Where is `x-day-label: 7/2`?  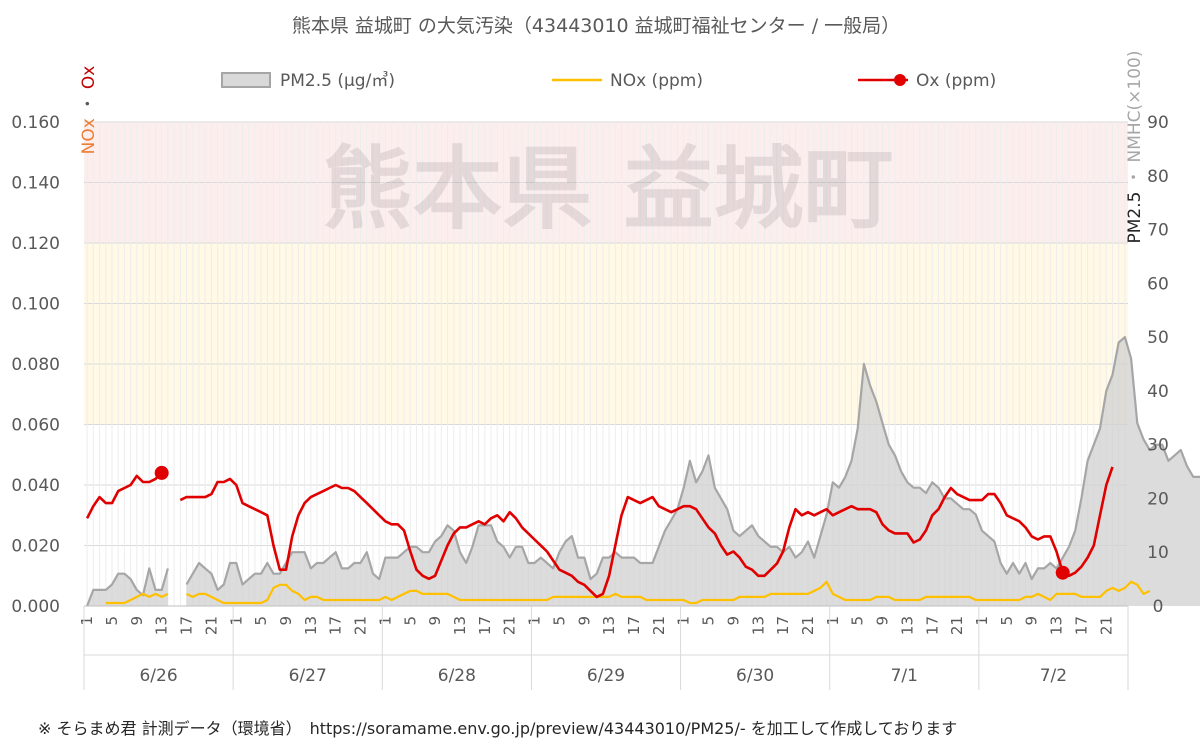 x-day-label: 7/2 is located at coordinates (1053, 676).